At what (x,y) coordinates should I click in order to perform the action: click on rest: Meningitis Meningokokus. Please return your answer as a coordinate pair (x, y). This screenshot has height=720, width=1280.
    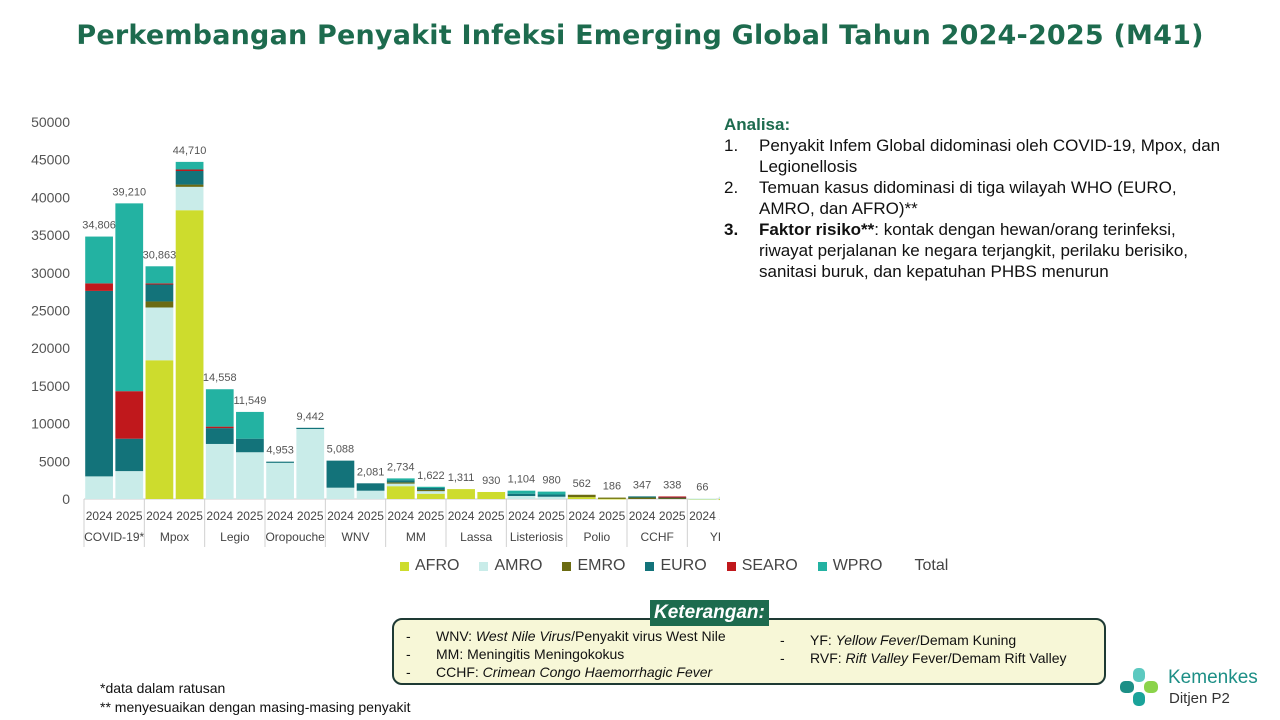
    Looking at the image, I should click on (546, 654).